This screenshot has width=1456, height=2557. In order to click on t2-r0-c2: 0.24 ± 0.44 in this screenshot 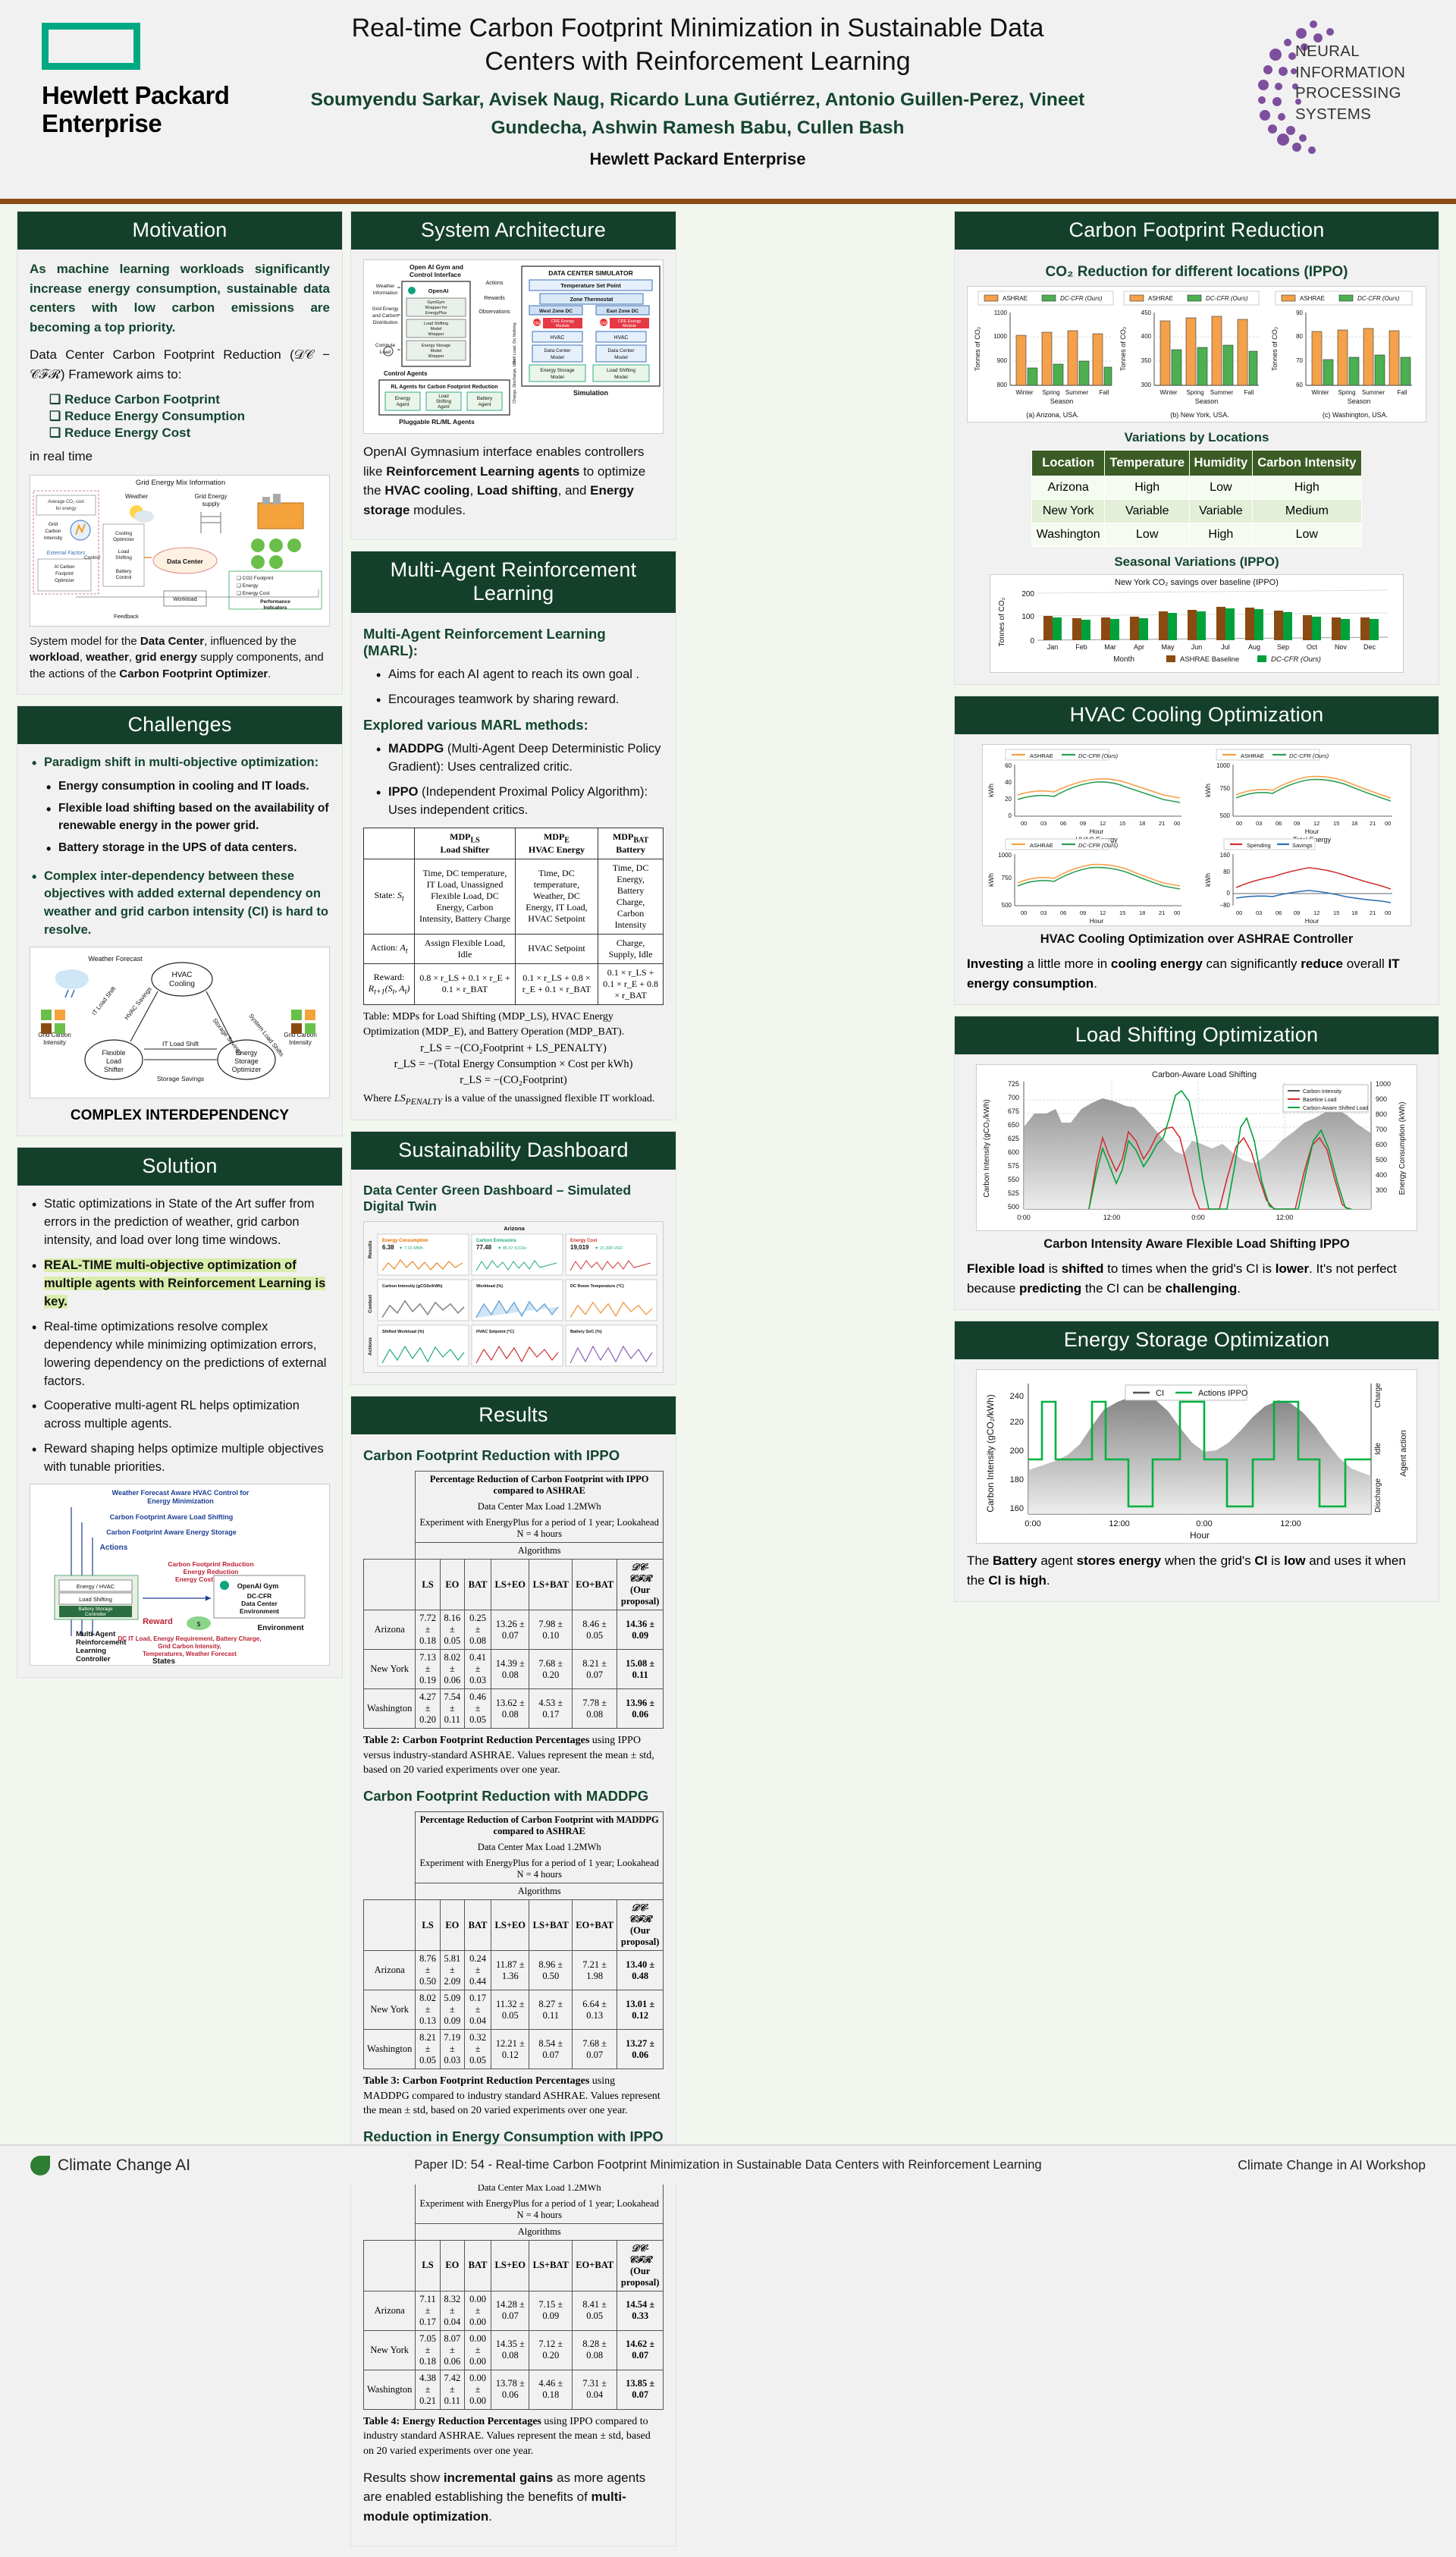, I will do `click(477, 1970)`.